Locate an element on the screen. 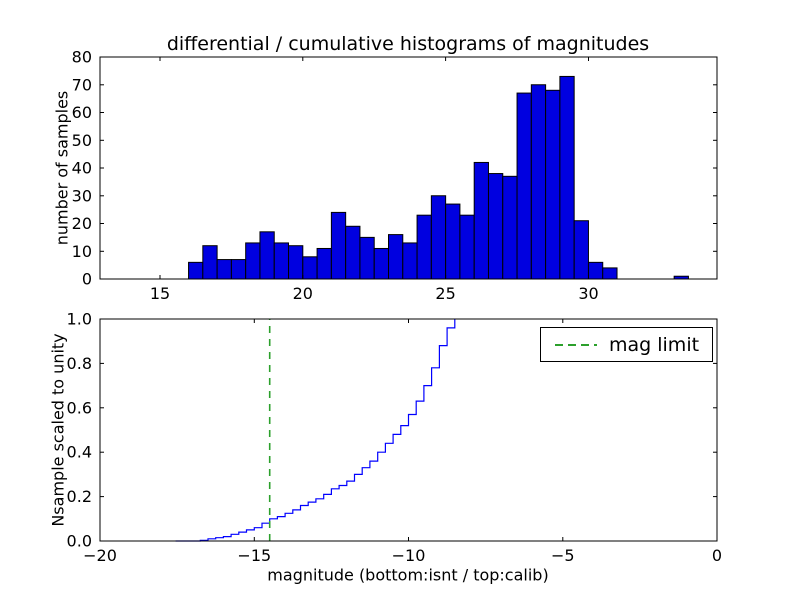 This screenshot has width=800, height=600. y-tick-label: 20 is located at coordinates (82, 223).